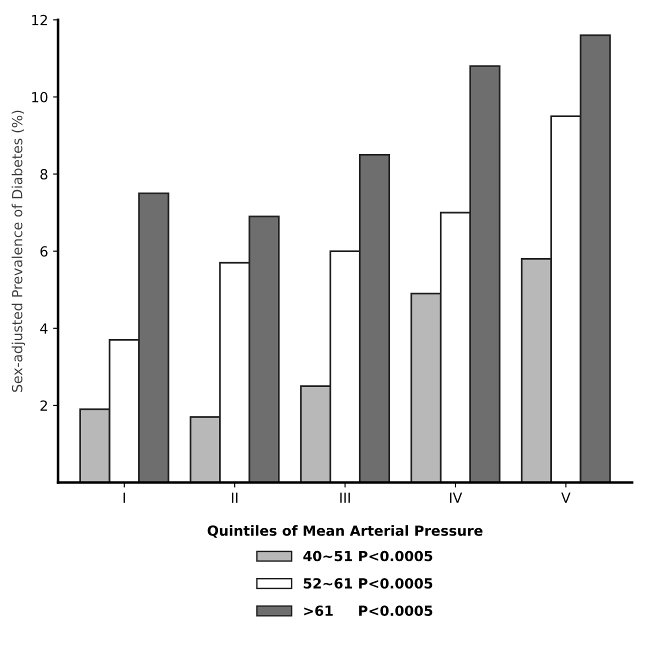  I want to click on y-tick-label: 12, so click(39, 20).